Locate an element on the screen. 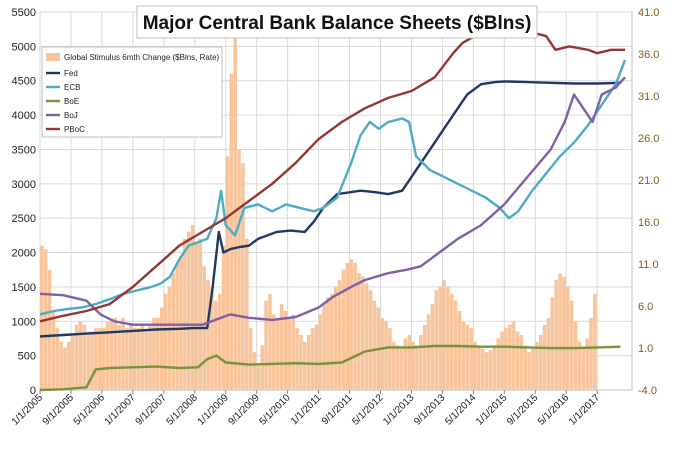 The image size is (680, 460). y-left-tick-label: 3500 is located at coordinates (24, 150).